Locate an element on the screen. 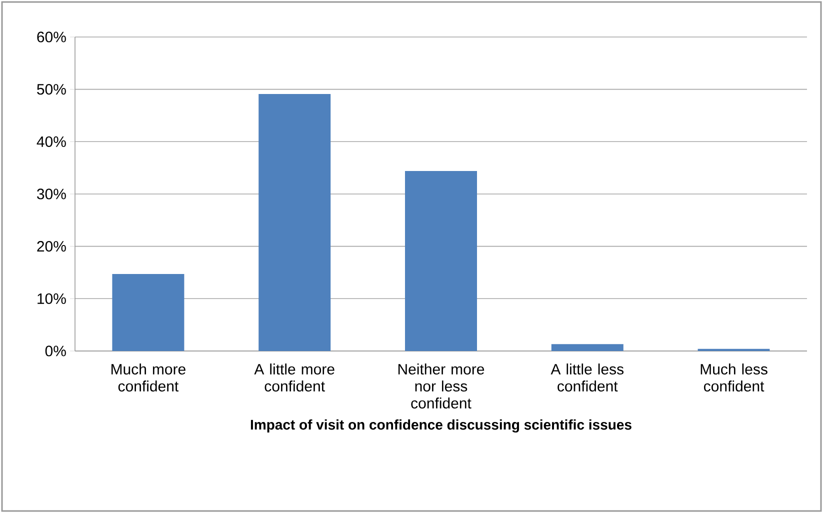  x-tick-label: Neither more nor less confident is located at coordinates (441, 386).